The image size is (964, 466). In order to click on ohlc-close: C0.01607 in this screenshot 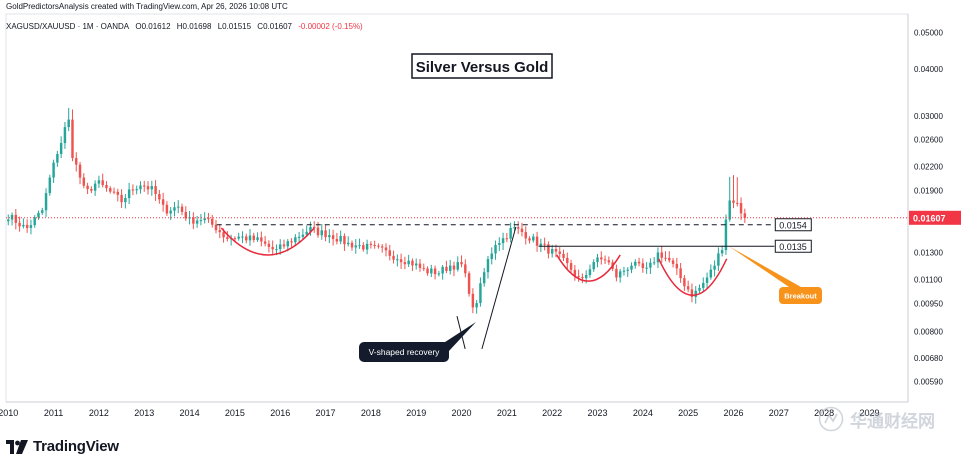, I will do `click(274, 26)`.